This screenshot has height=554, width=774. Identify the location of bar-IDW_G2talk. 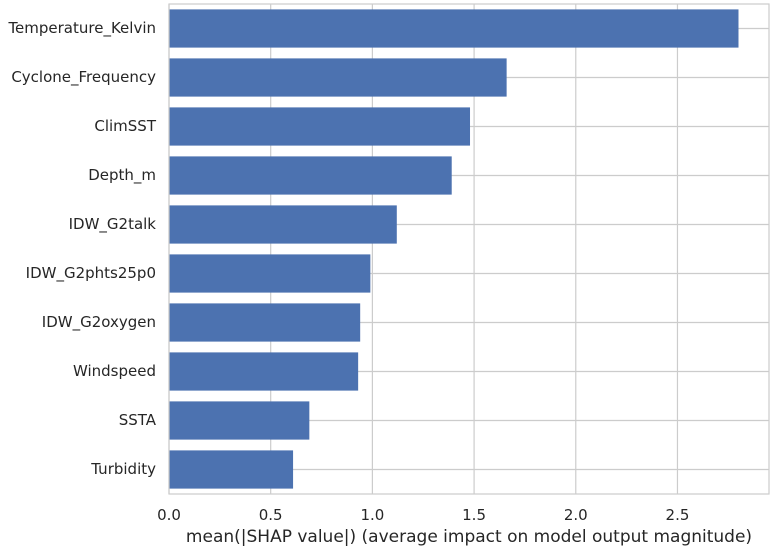
(283, 224).